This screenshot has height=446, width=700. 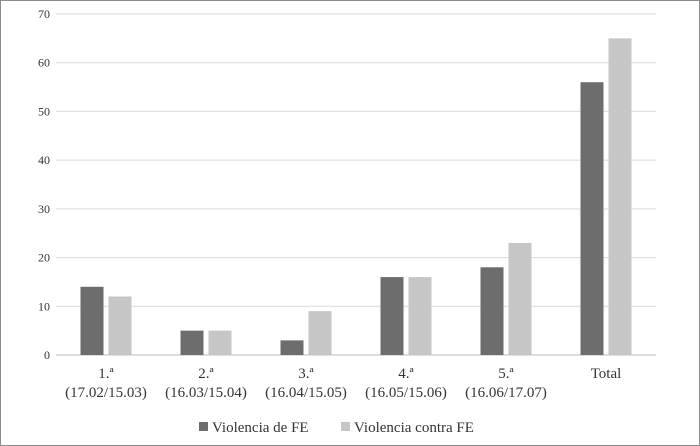 I want to click on x-category-label: (16.06/17.07), so click(x=506, y=393).